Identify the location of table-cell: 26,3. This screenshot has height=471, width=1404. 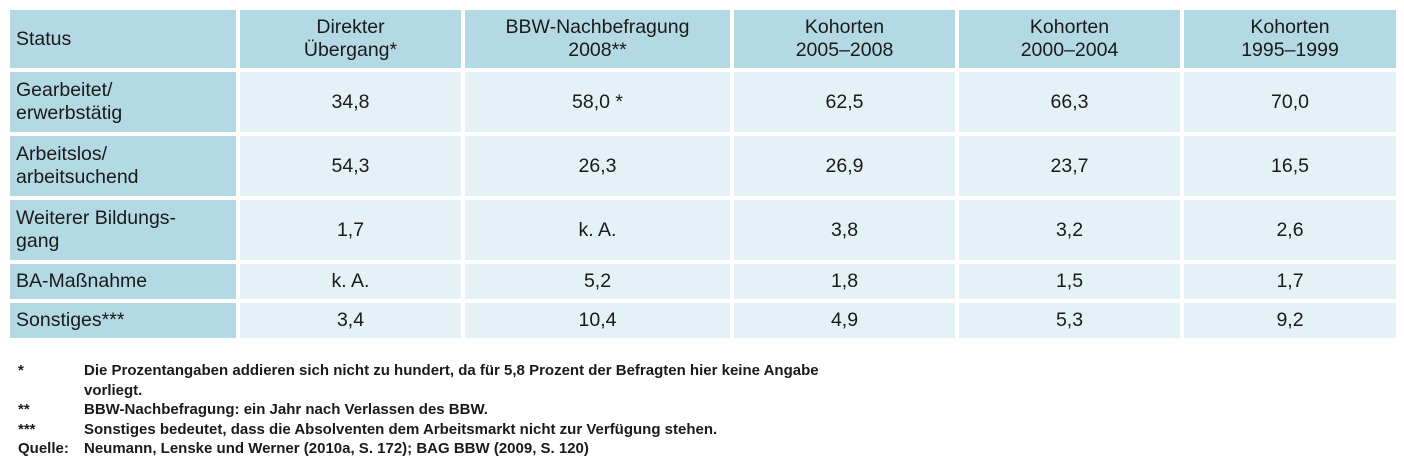
(597, 166).